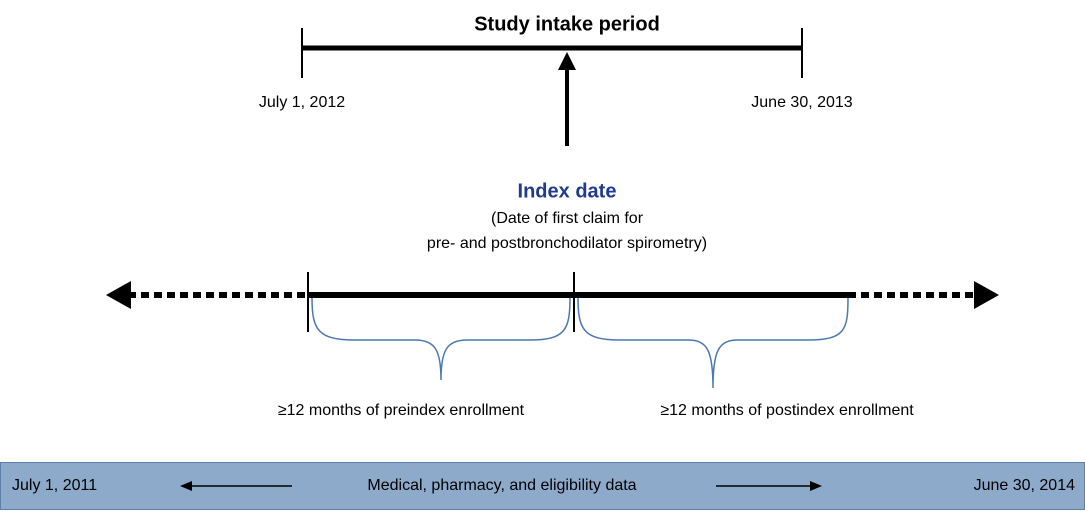 This screenshot has height=527, width=1085. Describe the element at coordinates (567, 191) in the screenshot. I see `index-title: Index date` at that location.